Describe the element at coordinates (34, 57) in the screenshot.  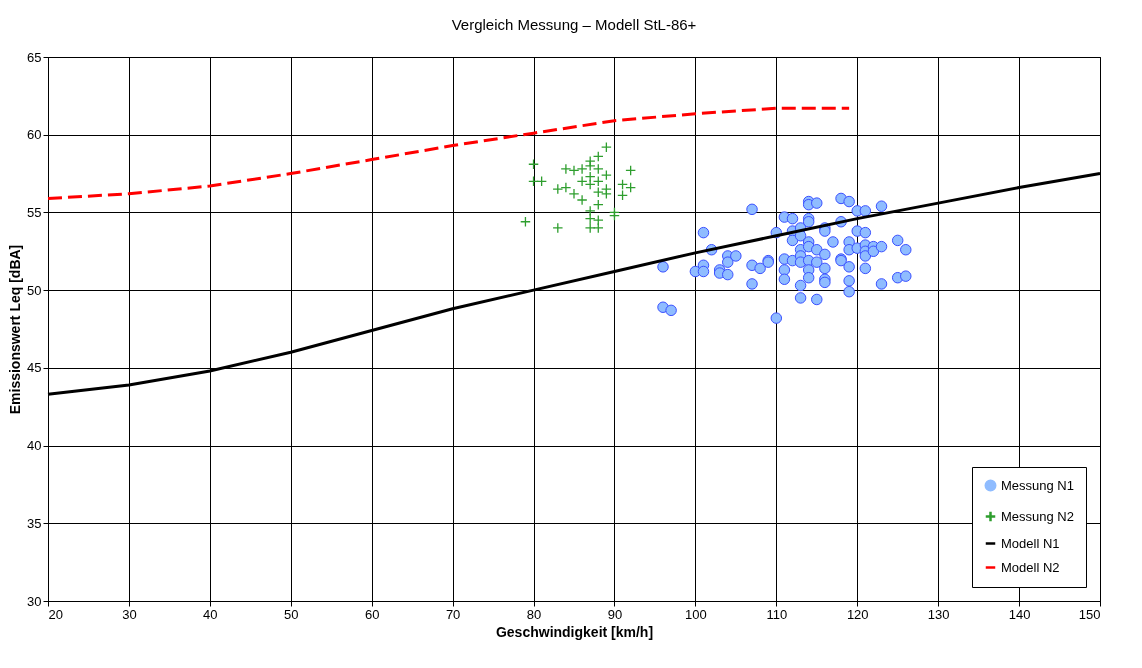
I see `y-tick-label: 65` at that location.